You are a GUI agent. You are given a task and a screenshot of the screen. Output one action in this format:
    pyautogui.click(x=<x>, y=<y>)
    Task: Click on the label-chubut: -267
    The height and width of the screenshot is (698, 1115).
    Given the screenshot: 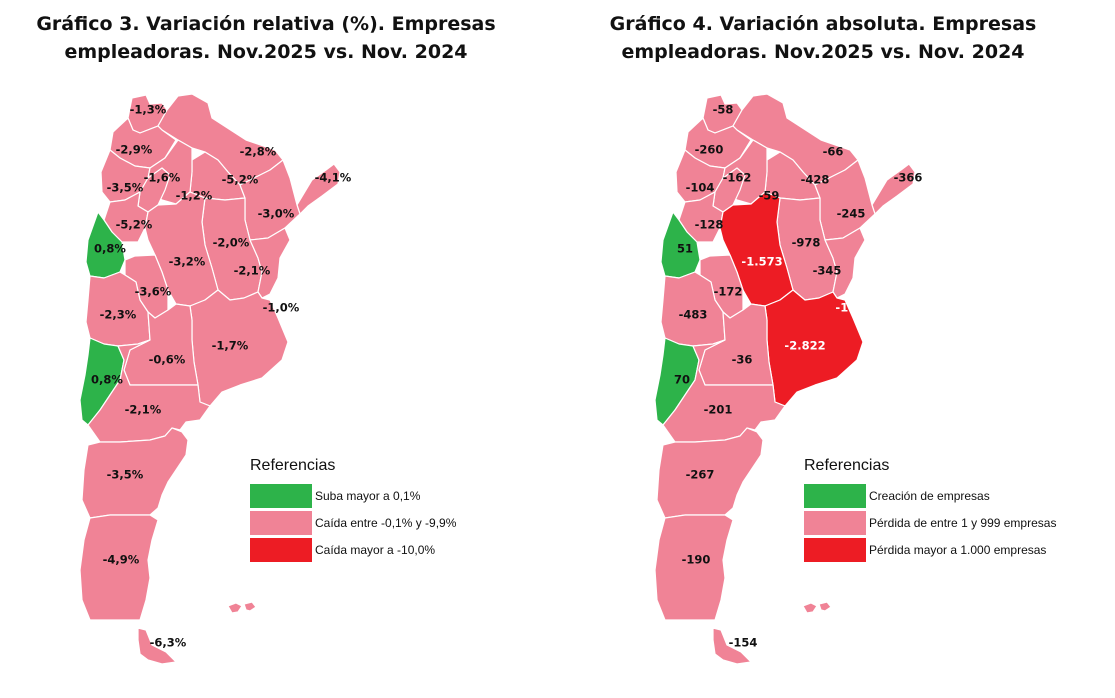 What is the action you would take?
    pyautogui.click(x=700, y=475)
    